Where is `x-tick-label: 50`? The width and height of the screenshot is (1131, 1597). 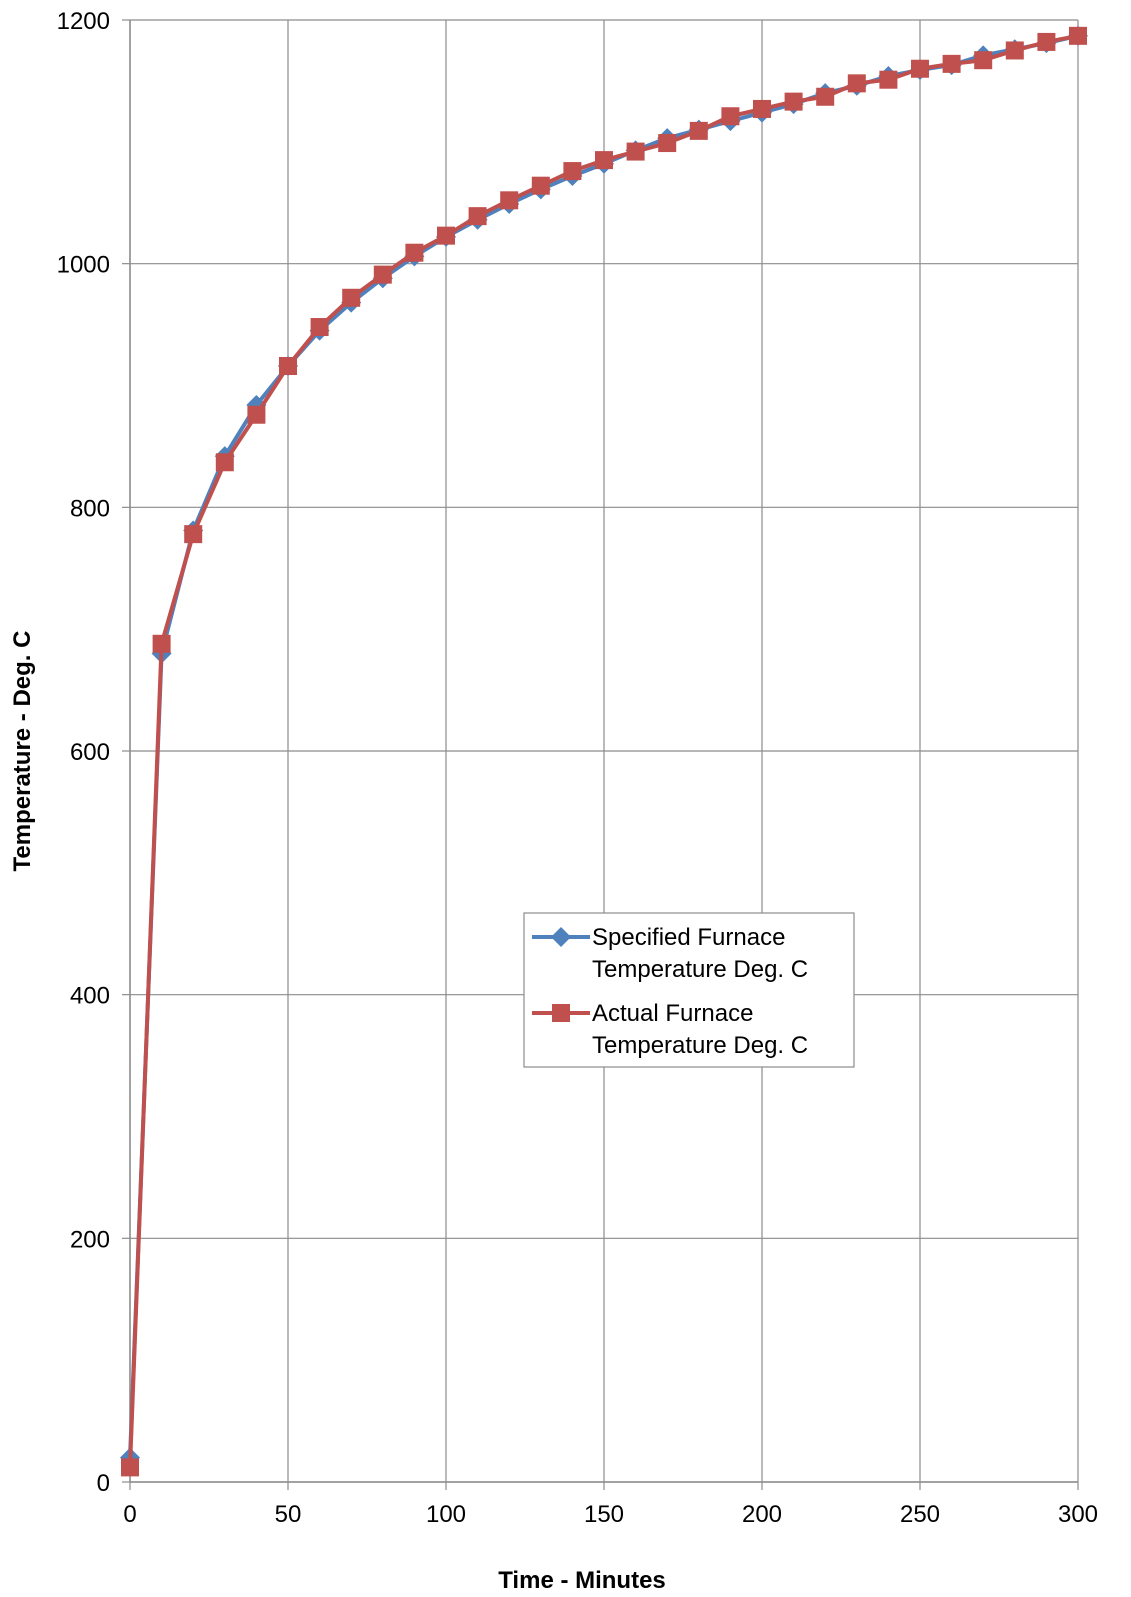 x-tick-label: 50 is located at coordinates (288, 1514).